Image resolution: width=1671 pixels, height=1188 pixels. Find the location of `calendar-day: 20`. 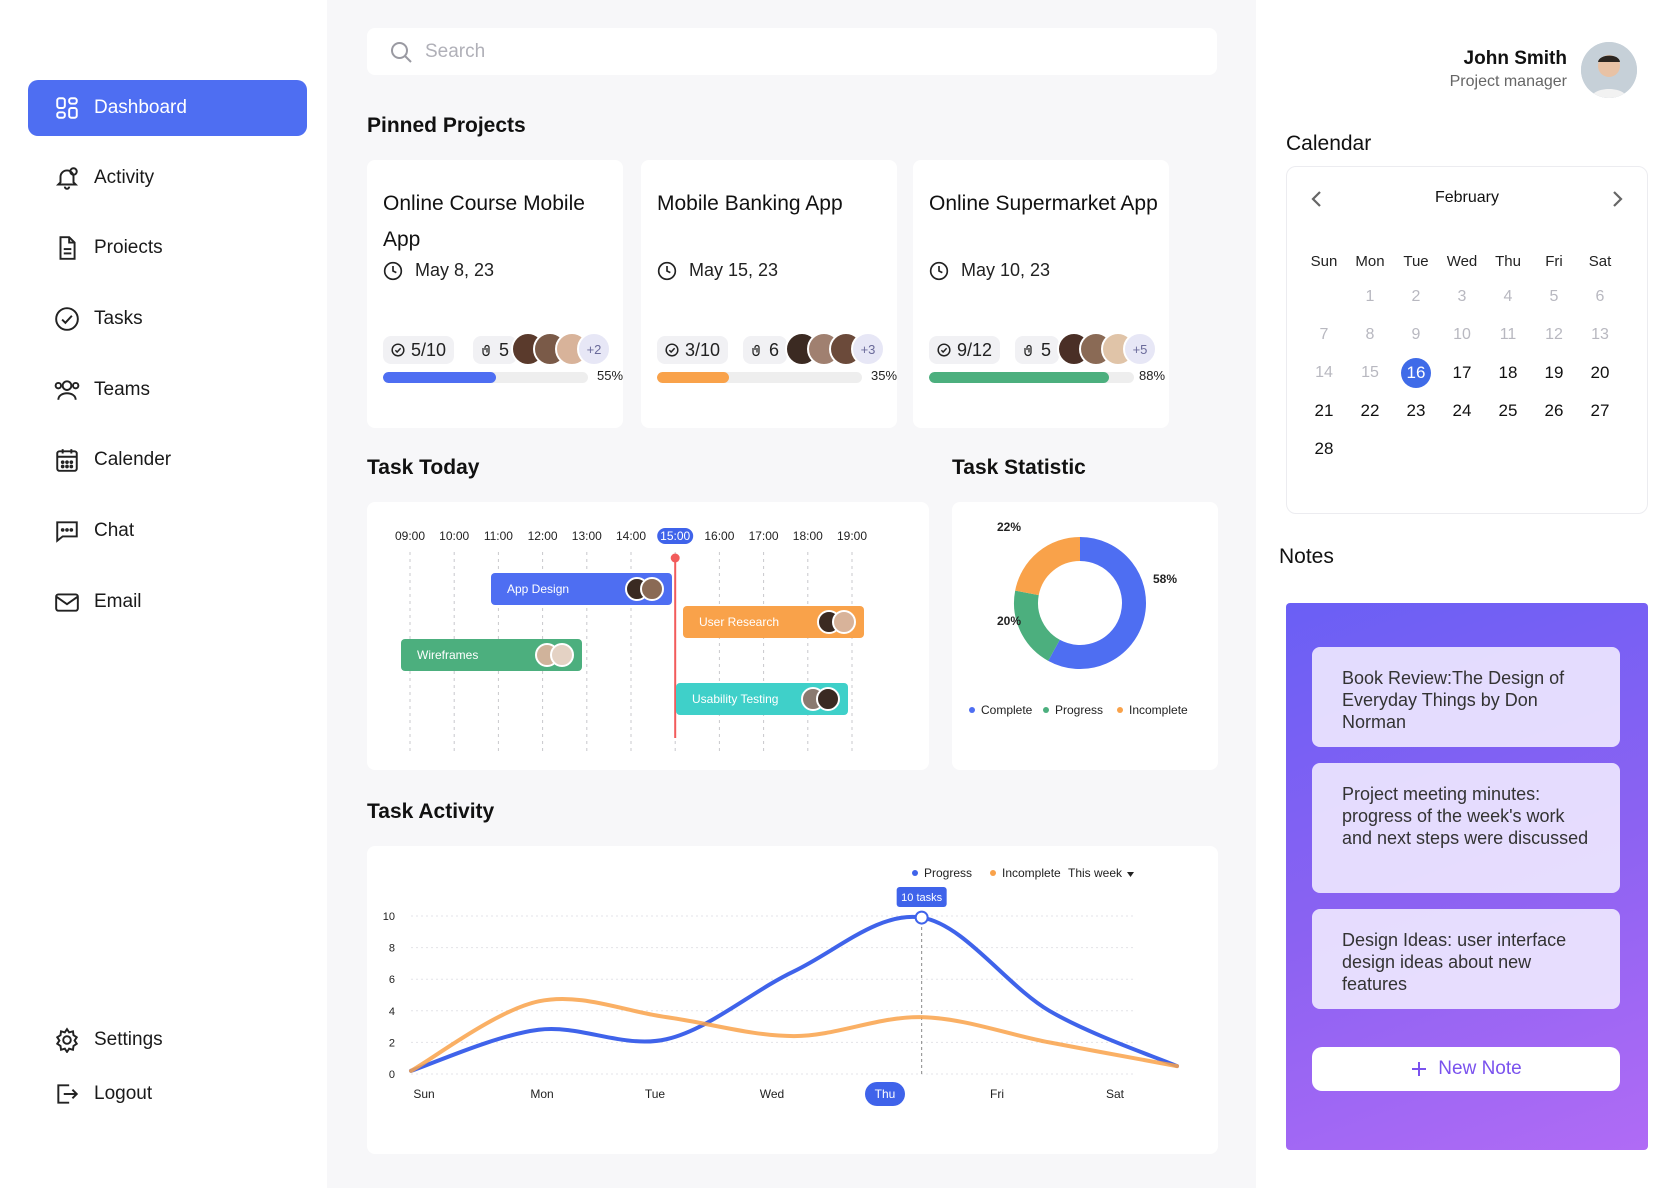

calendar-day: 20 is located at coordinates (1600, 372).